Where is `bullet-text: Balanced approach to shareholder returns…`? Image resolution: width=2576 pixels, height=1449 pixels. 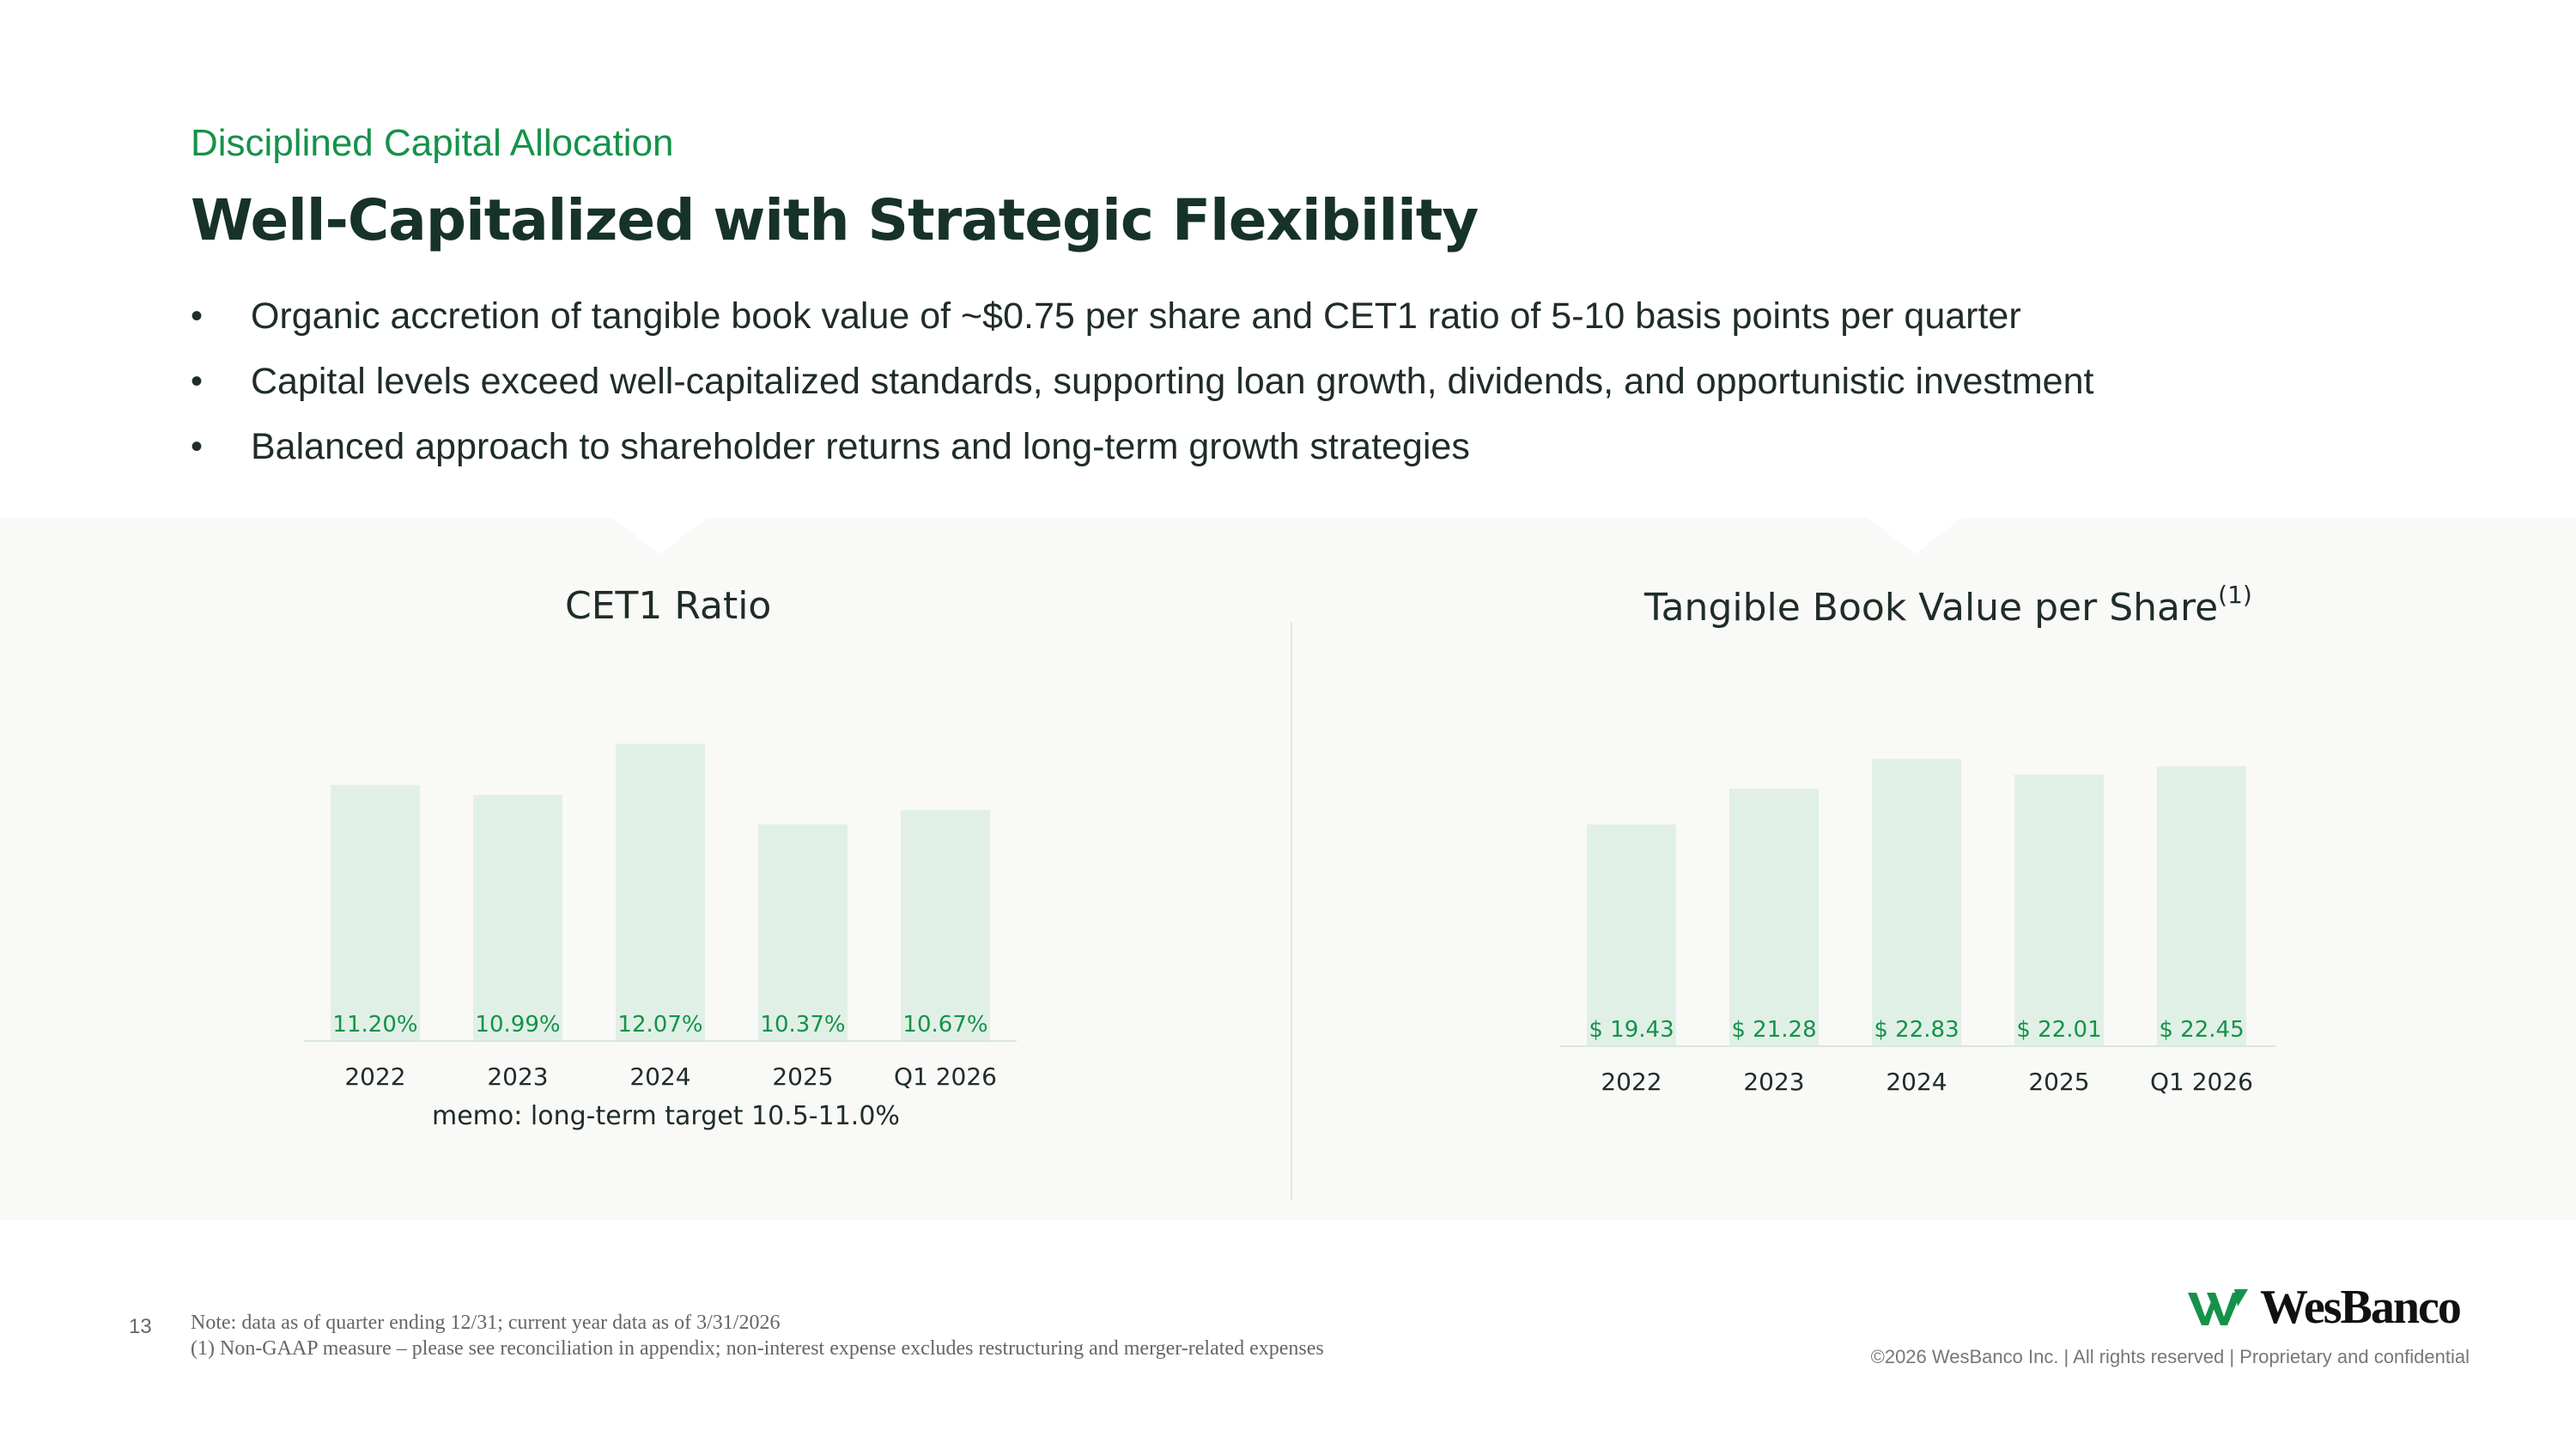 bullet-text: Balanced approach to shareholder returns… is located at coordinates (861, 446).